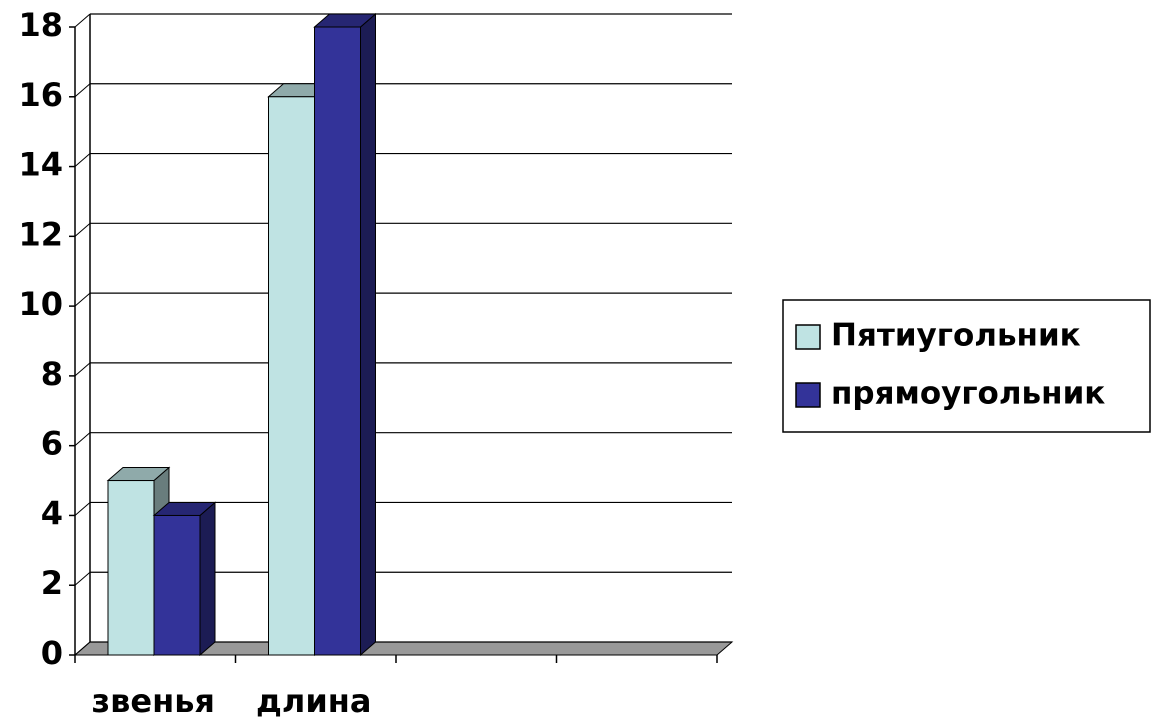  What do you see at coordinates (52, 444) in the screenshot?
I see `y-tick-label: 6` at bounding box center [52, 444].